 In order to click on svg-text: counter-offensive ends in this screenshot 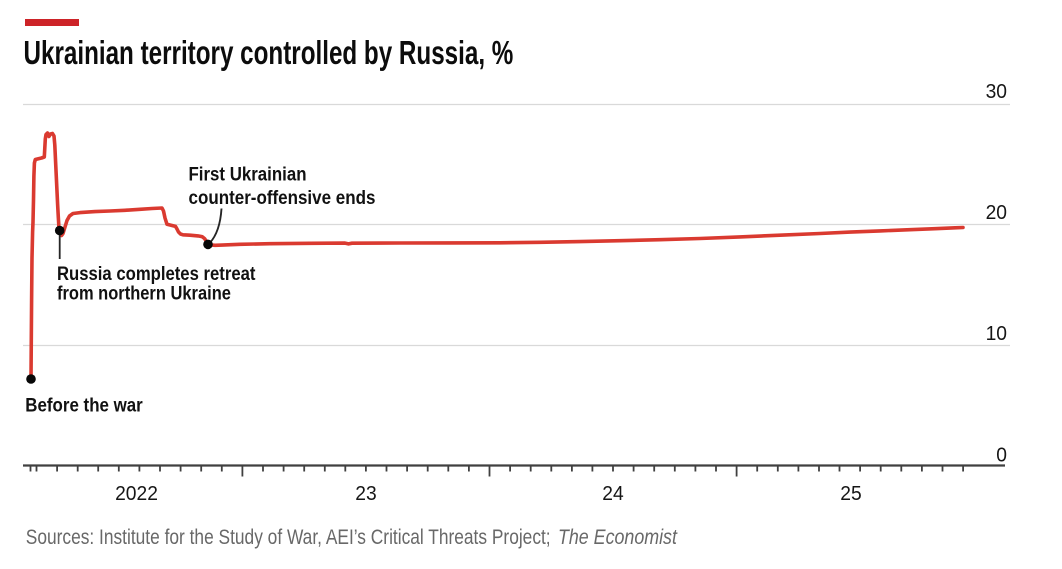, I will do `click(282, 197)`.